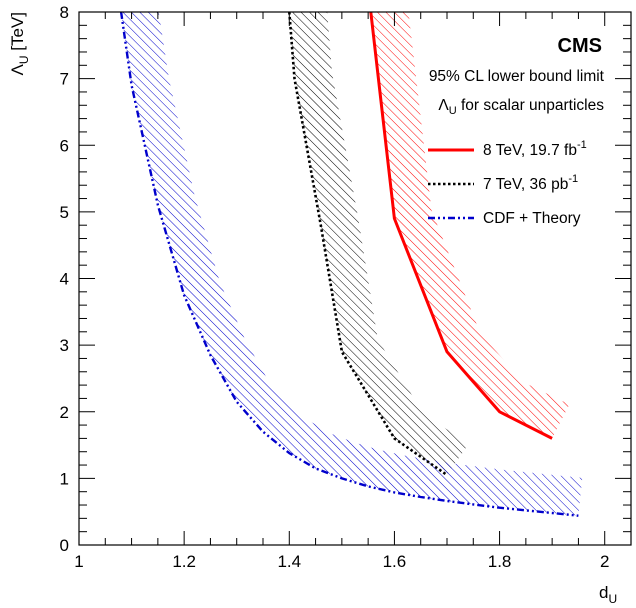 This screenshot has height=608, width=636. I want to click on x-axis-title: dU, so click(608, 594).